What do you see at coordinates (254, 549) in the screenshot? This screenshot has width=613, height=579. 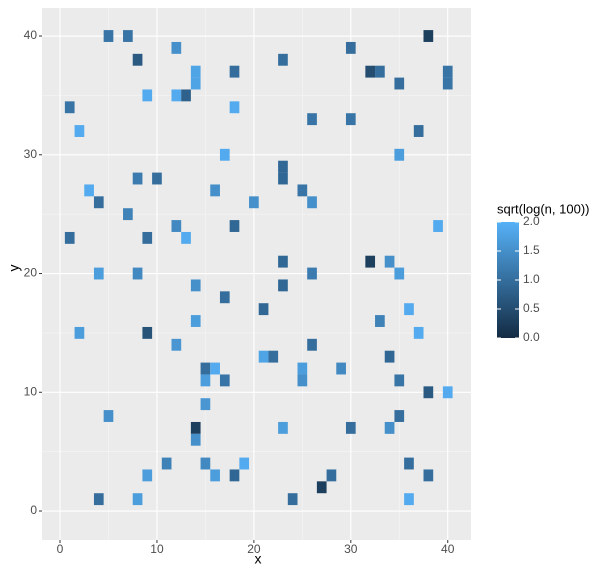 I see `x-tick-label: 20` at bounding box center [254, 549].